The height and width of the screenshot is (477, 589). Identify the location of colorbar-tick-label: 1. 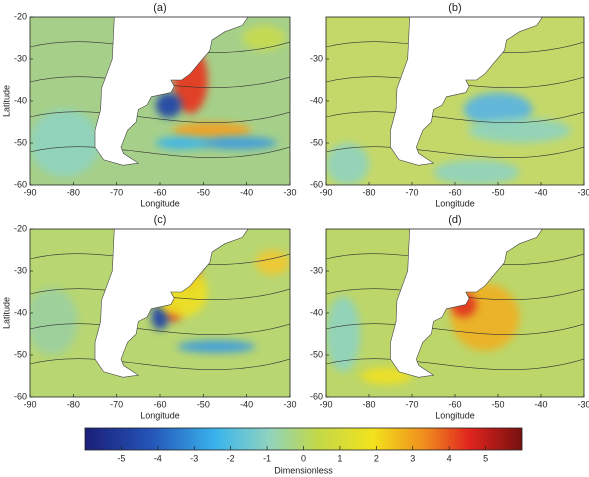
(339, 458).